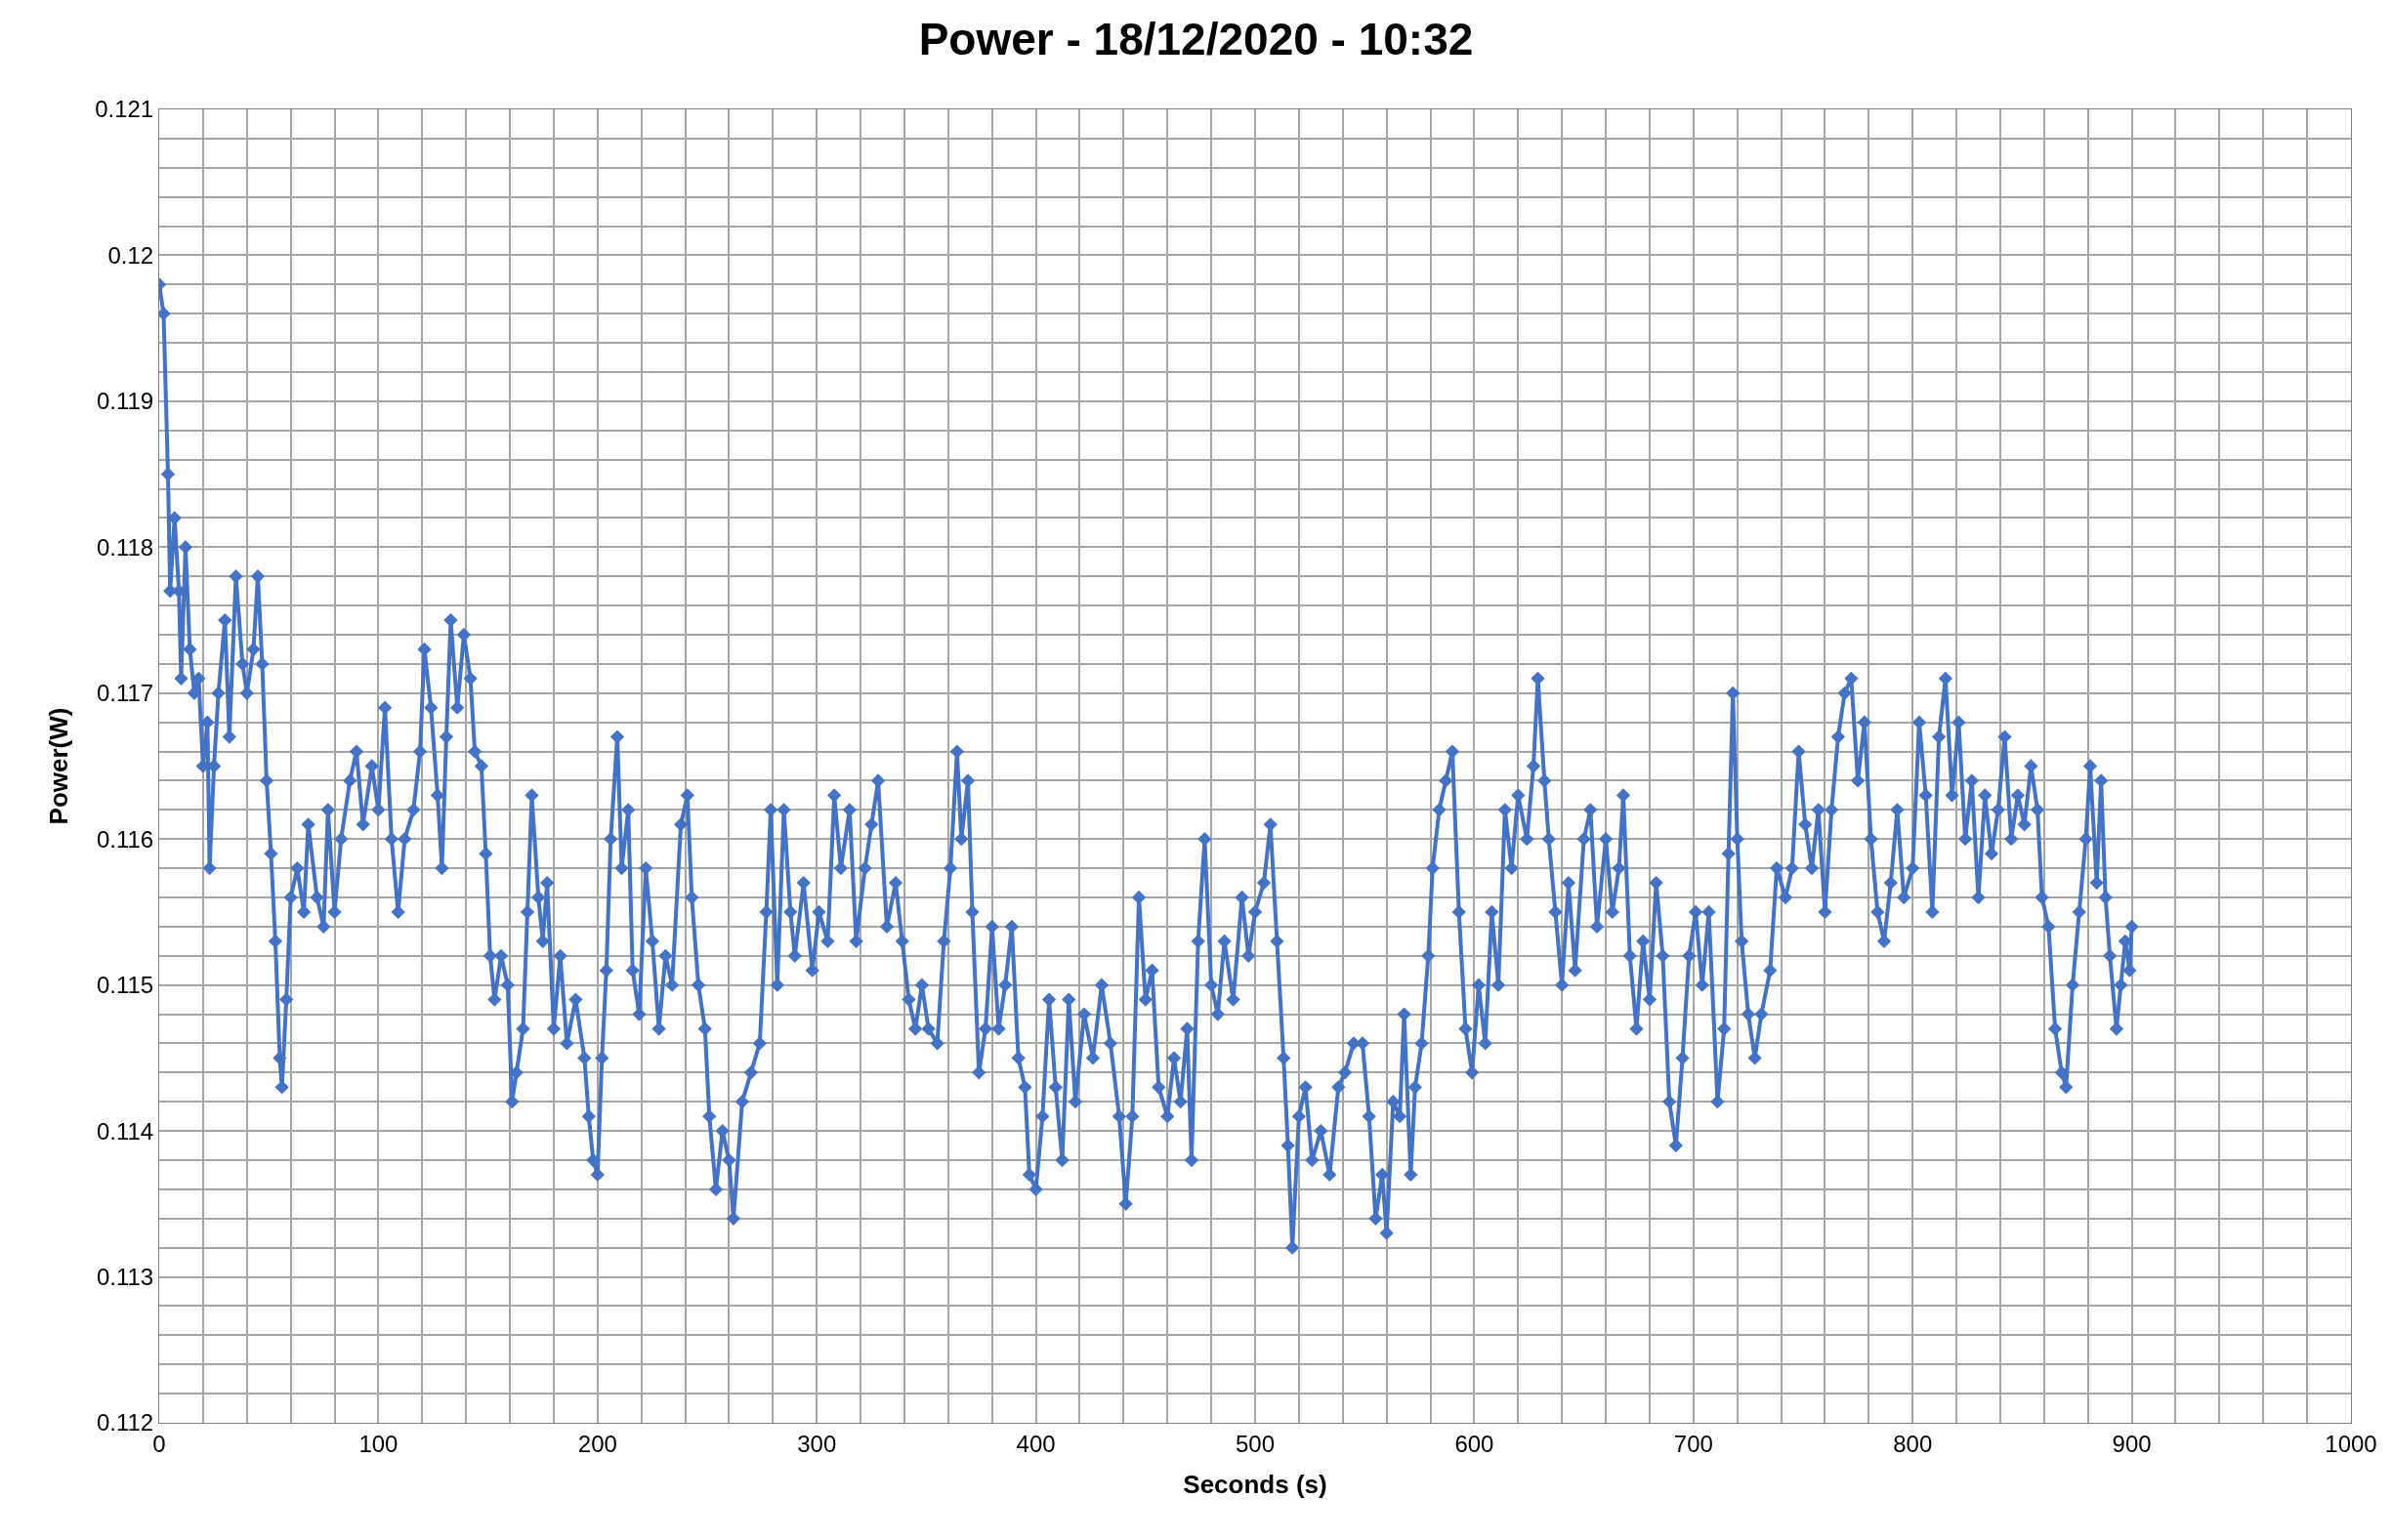  Describe the element at coordinates (130, 255) in the screenshot. I see `y-tick-label: 0.12` at that location.